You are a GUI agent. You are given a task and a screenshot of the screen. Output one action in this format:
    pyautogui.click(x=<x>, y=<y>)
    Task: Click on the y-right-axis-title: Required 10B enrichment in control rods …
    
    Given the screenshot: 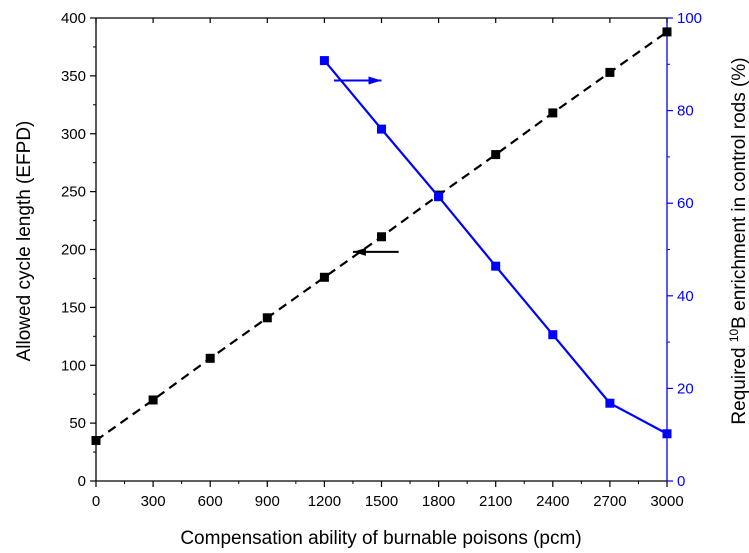 What is the action you would take?
    pyautogui.click(x=738, y=240)
    